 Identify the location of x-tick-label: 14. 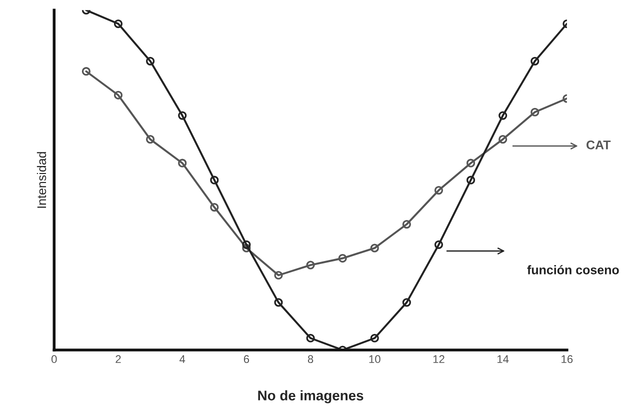
(503, 359).